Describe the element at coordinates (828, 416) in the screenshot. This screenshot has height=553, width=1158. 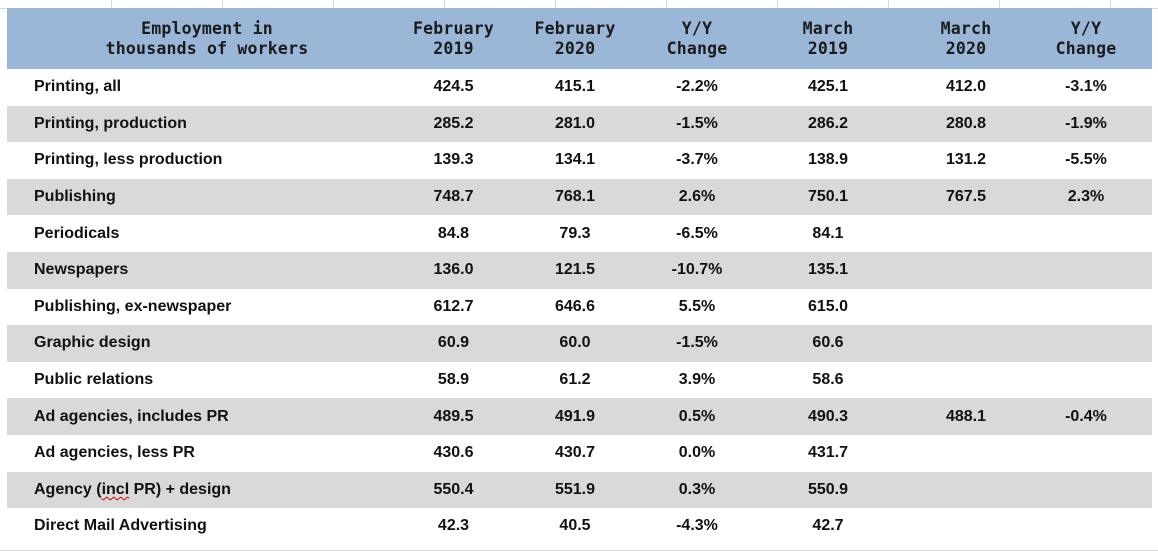
I see `cell-mar-2019: 490.3` at that location.